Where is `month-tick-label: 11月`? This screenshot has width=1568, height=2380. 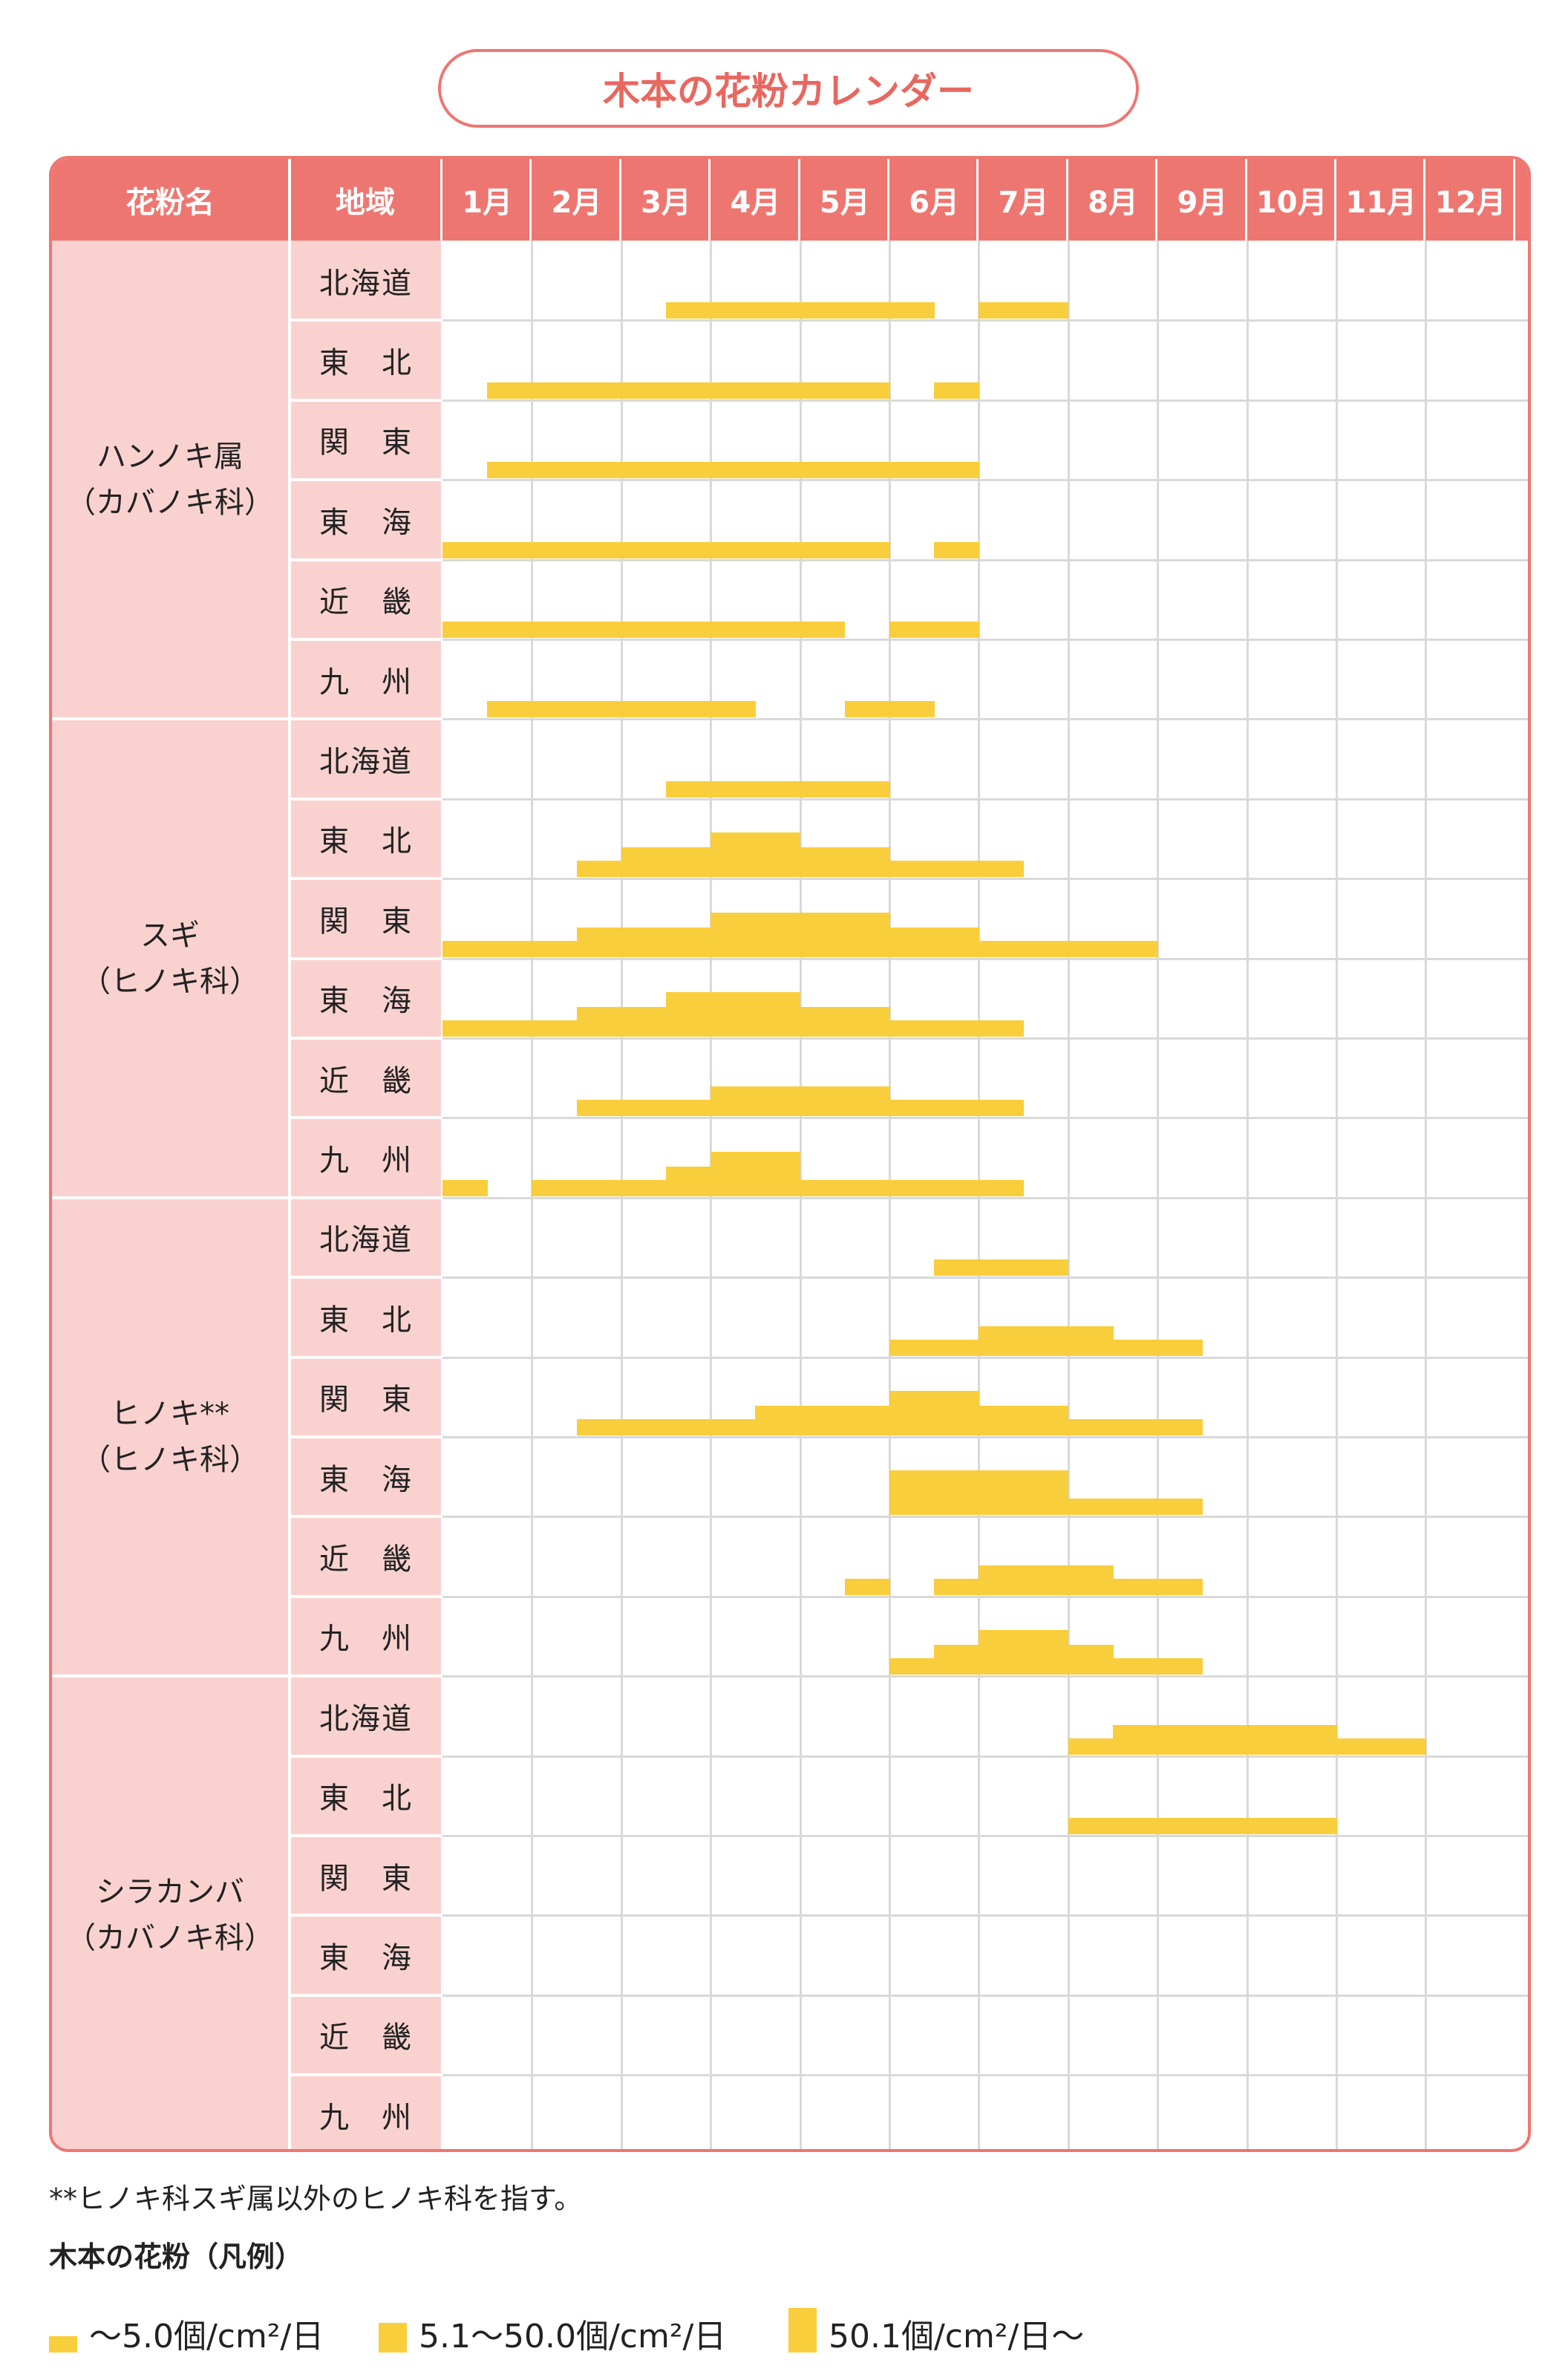
month-tick-label: 11月 is located at coordinates (1381, 203).